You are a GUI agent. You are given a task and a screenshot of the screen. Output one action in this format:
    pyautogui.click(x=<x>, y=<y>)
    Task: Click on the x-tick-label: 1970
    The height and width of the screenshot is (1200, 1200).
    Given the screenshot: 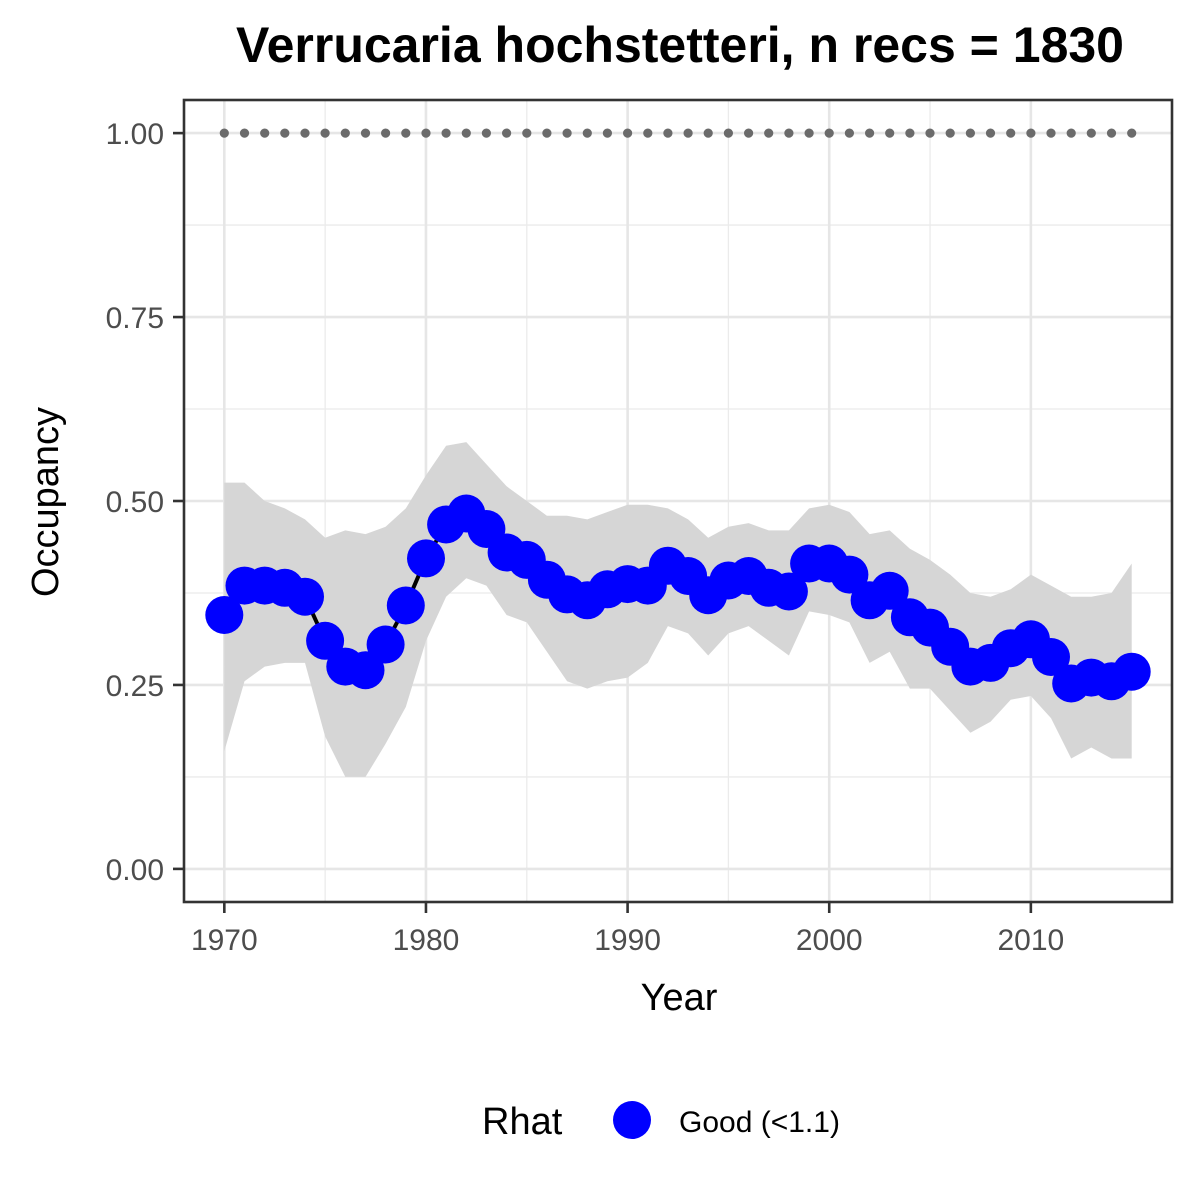 What is the action you would take?
    pyautogui.click(x=224, y=940)
    